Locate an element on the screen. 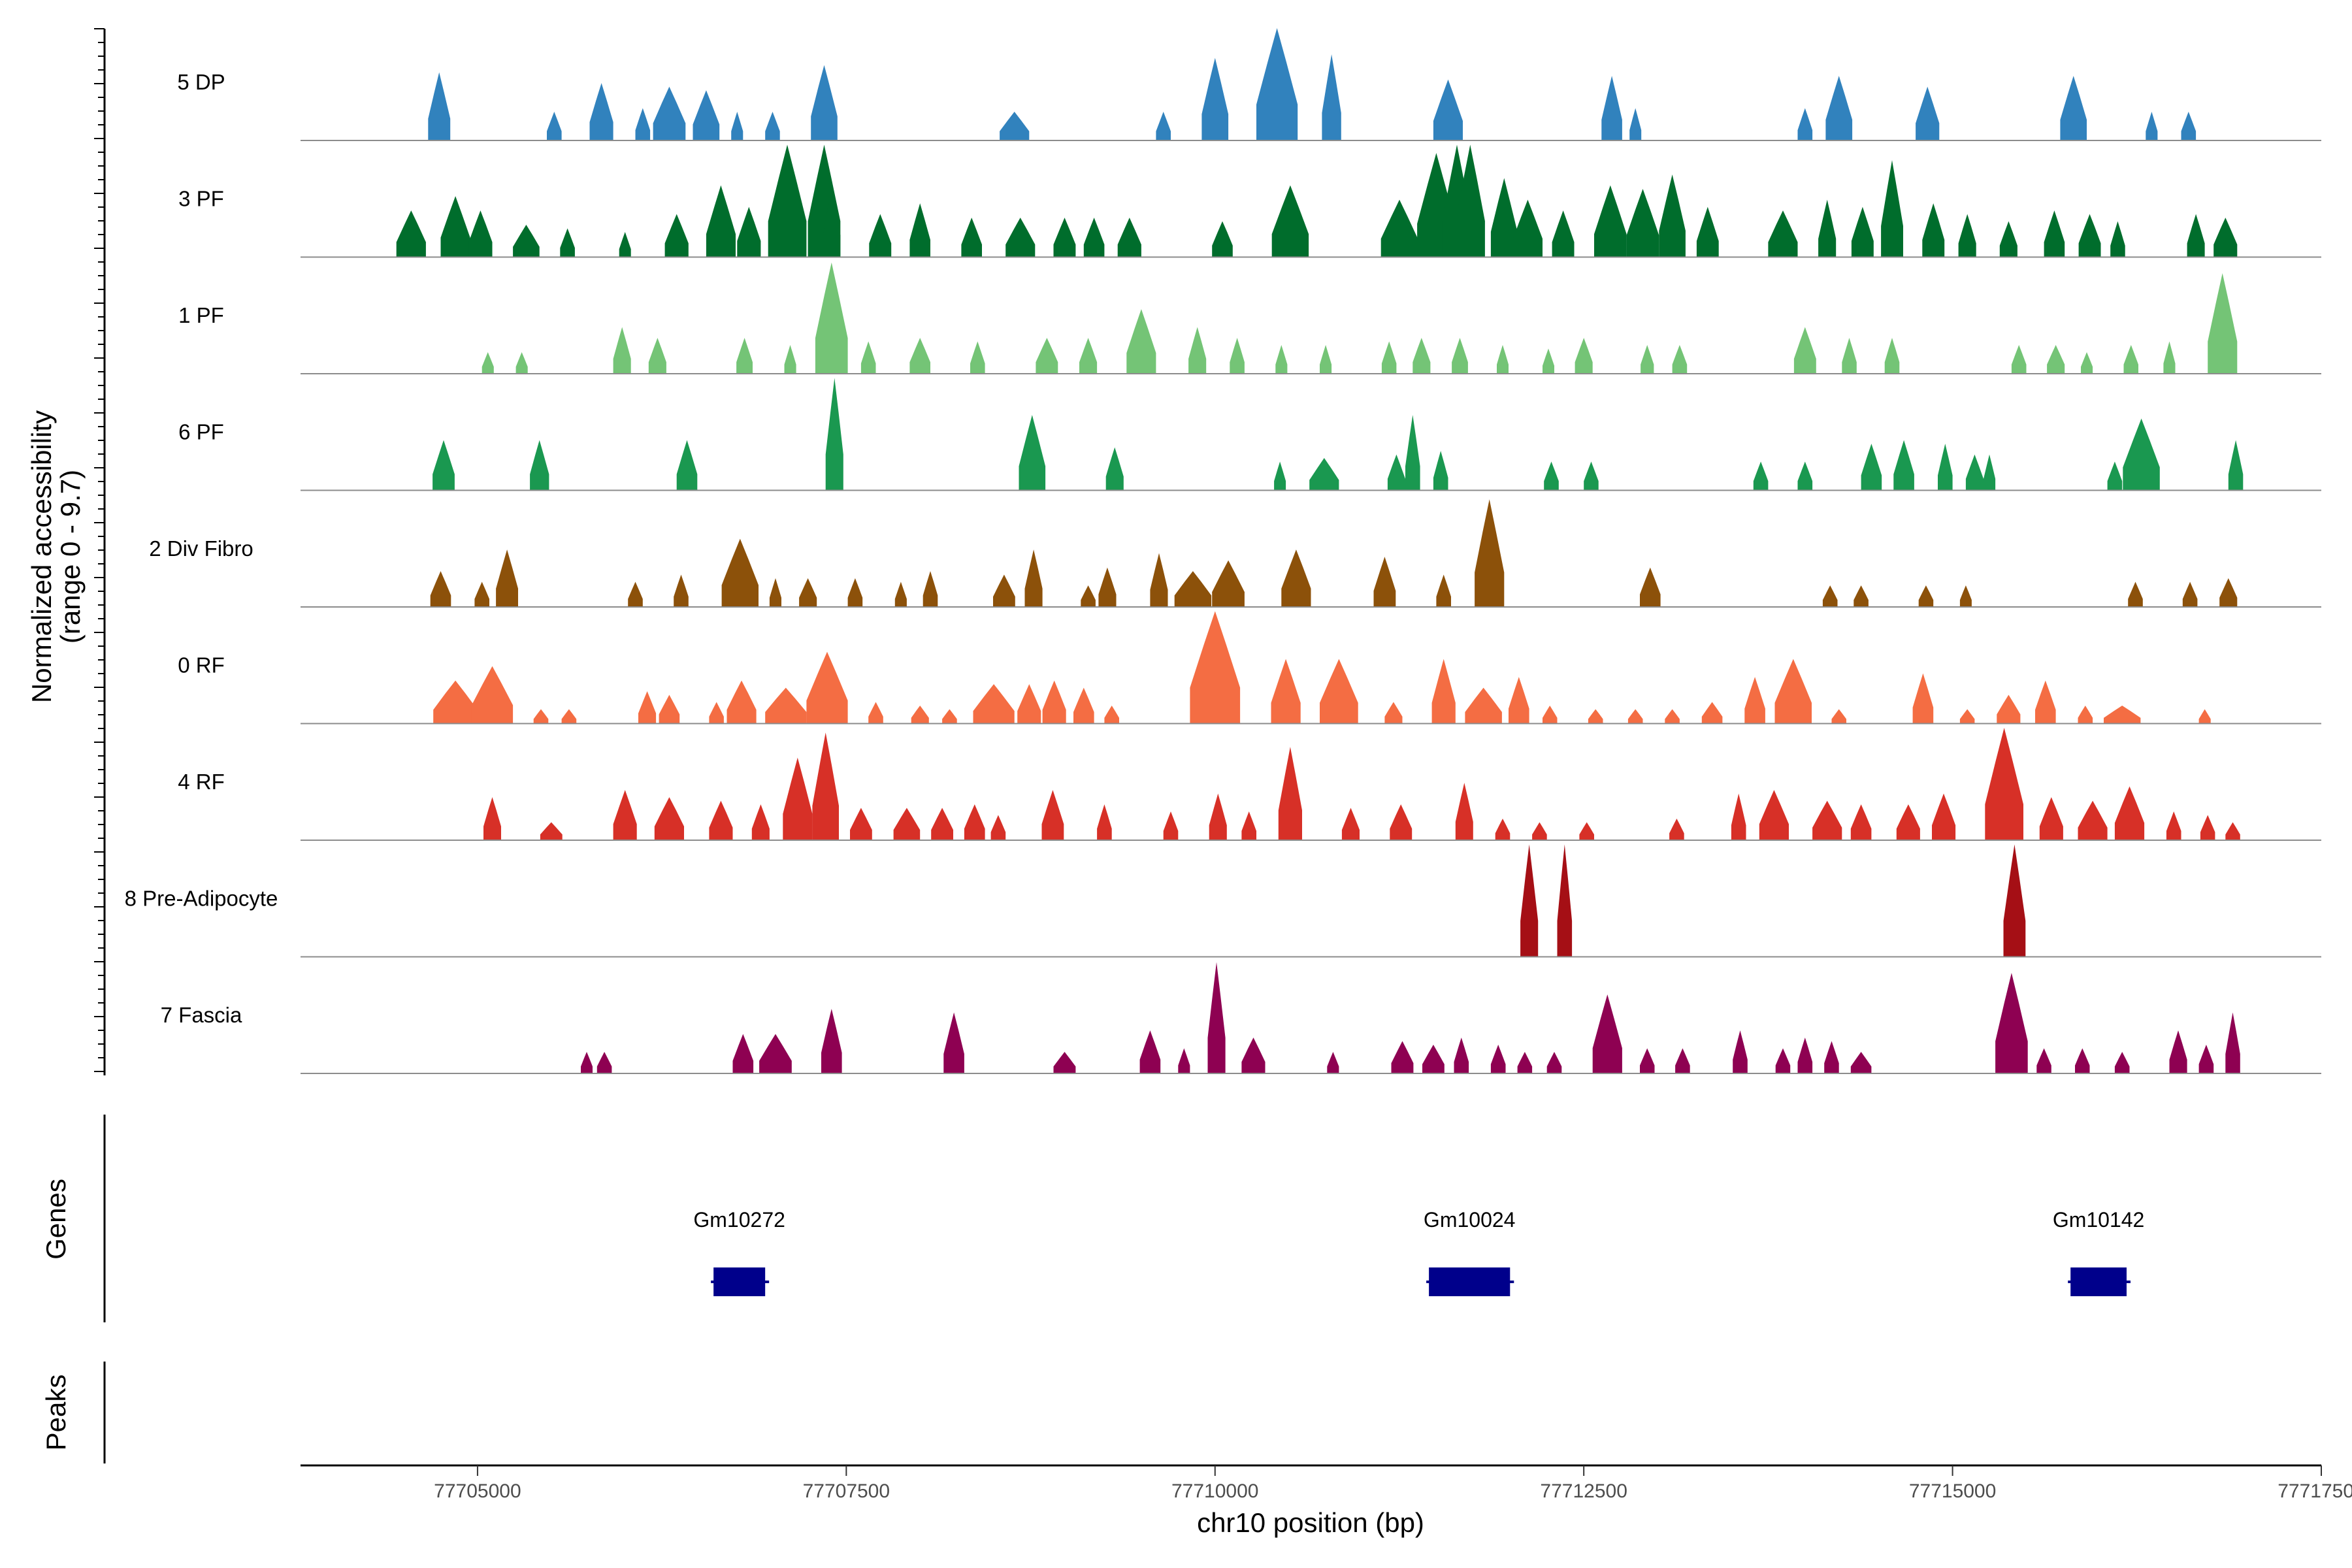  track-label: 1 PF is located at coordinates (201, 315).